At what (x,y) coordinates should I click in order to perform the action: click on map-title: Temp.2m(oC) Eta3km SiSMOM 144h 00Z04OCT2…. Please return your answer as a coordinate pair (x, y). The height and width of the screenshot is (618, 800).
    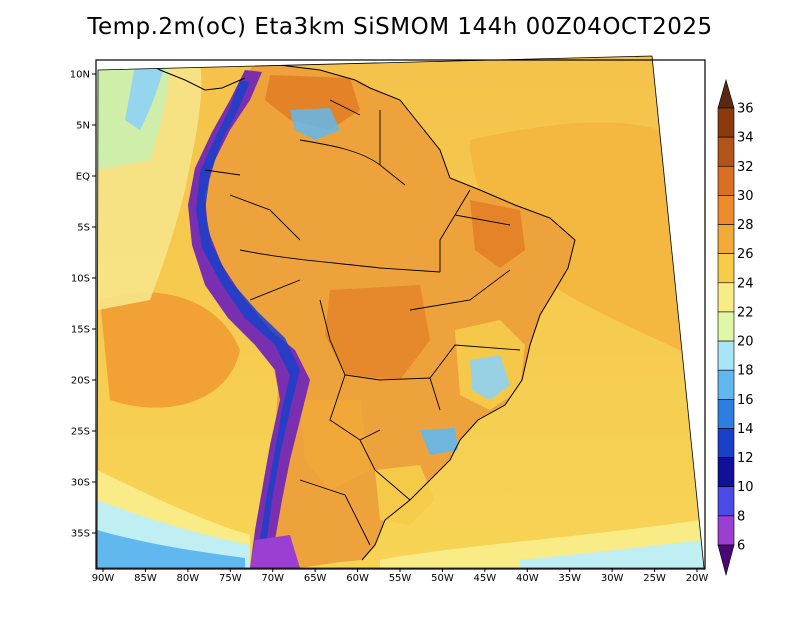
    Looking at the image, I should click on (400, 27).